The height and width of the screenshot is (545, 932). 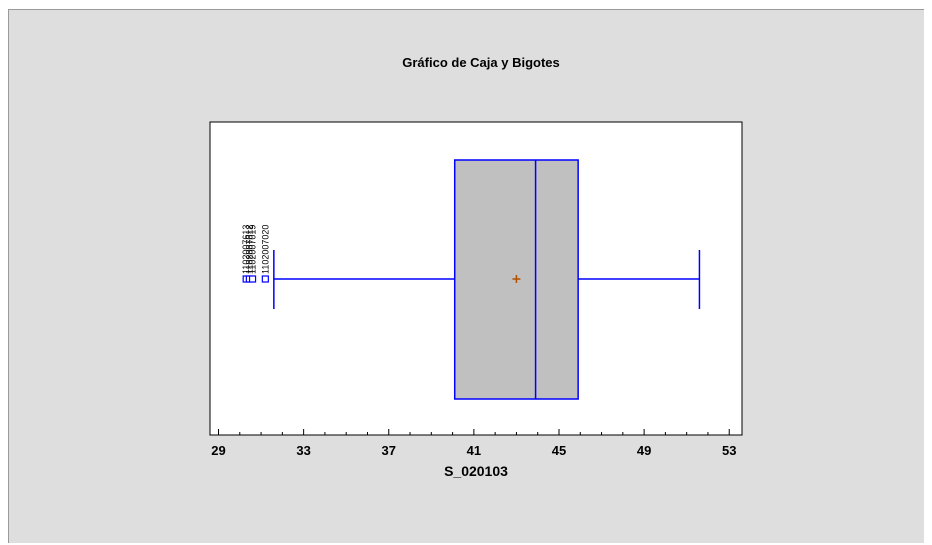 I want to click on outlier-label: 1102007613, so click(x=246, y=249).